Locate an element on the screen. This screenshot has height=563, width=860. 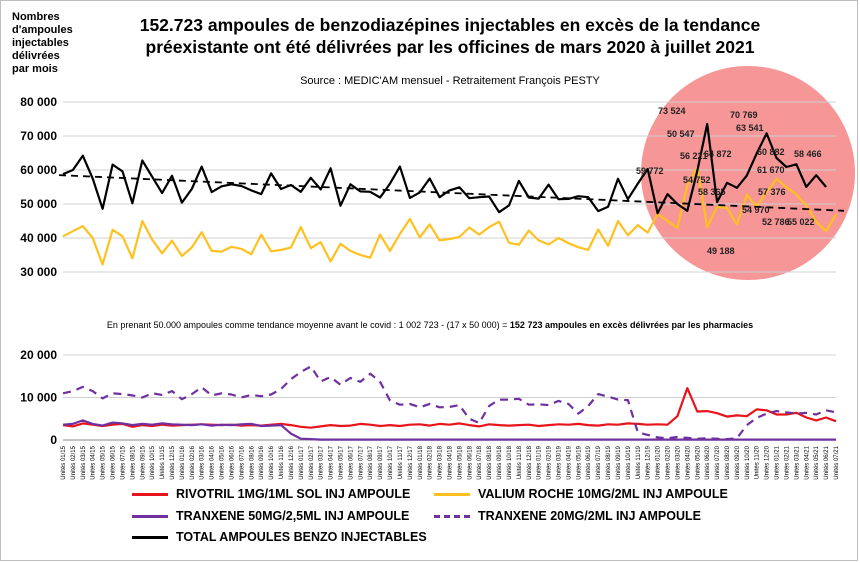
x-tick-label: Unités 09/16 is located at coordinates (262, 462).